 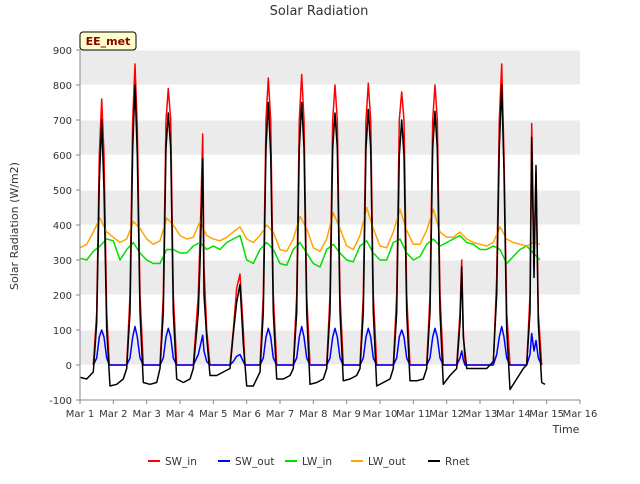 I want to click on series-line-lw-out, so click(x=310, y=229).